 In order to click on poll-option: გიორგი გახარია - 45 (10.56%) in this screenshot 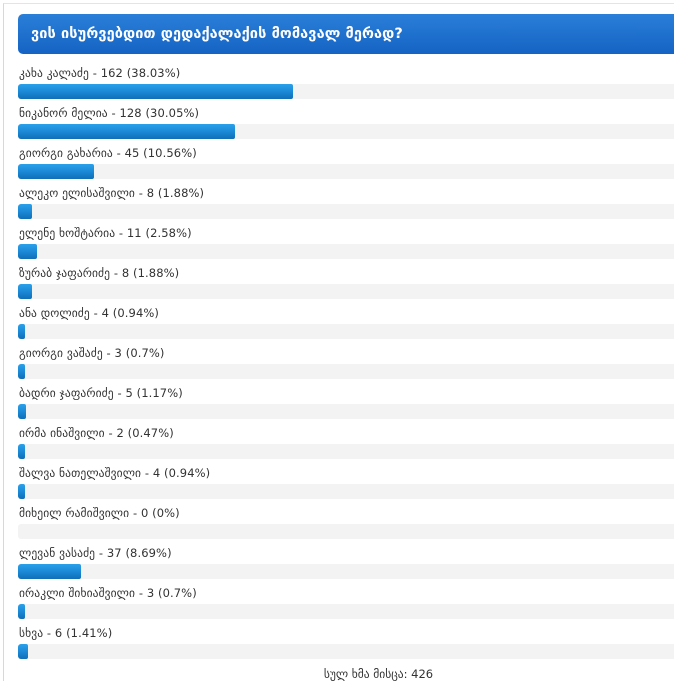, I will do `click(346, 165)`.